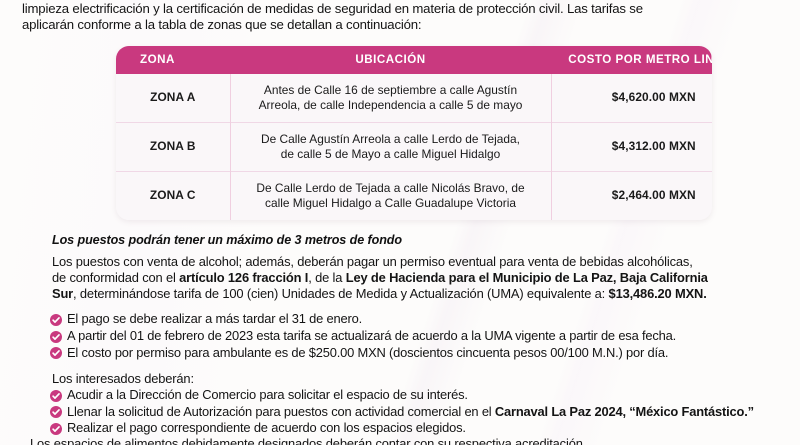 This screenshot has height=445, width=800. What do you see at coordinates (327, 278) in the screenshot?
I see `alcohol-text: , de la` at bounding box center [327, 278].